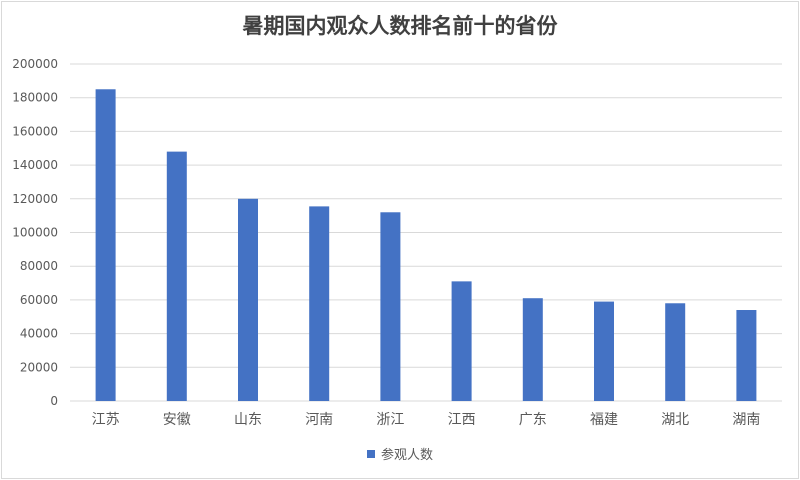 This screenshot has width=800, height=480. Describe the element at coordinates (319, 420) in the screenshot. I see `x-tick-label: 河南` at that location.